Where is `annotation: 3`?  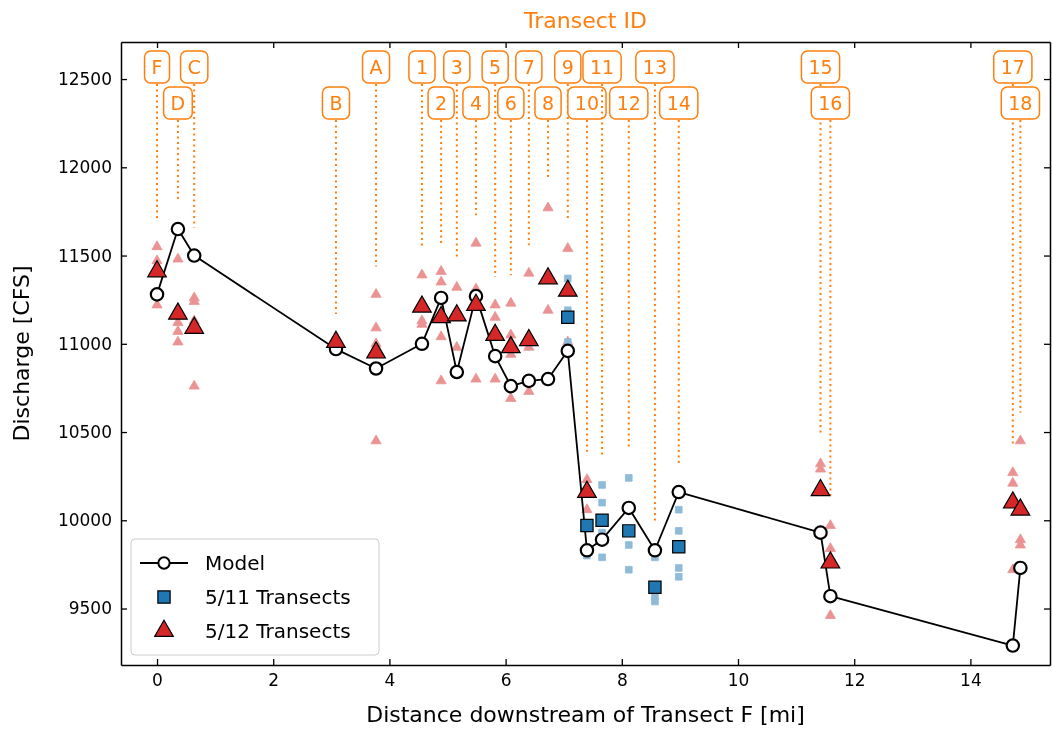
annotation: 3 is located at coordinates (456, 67).